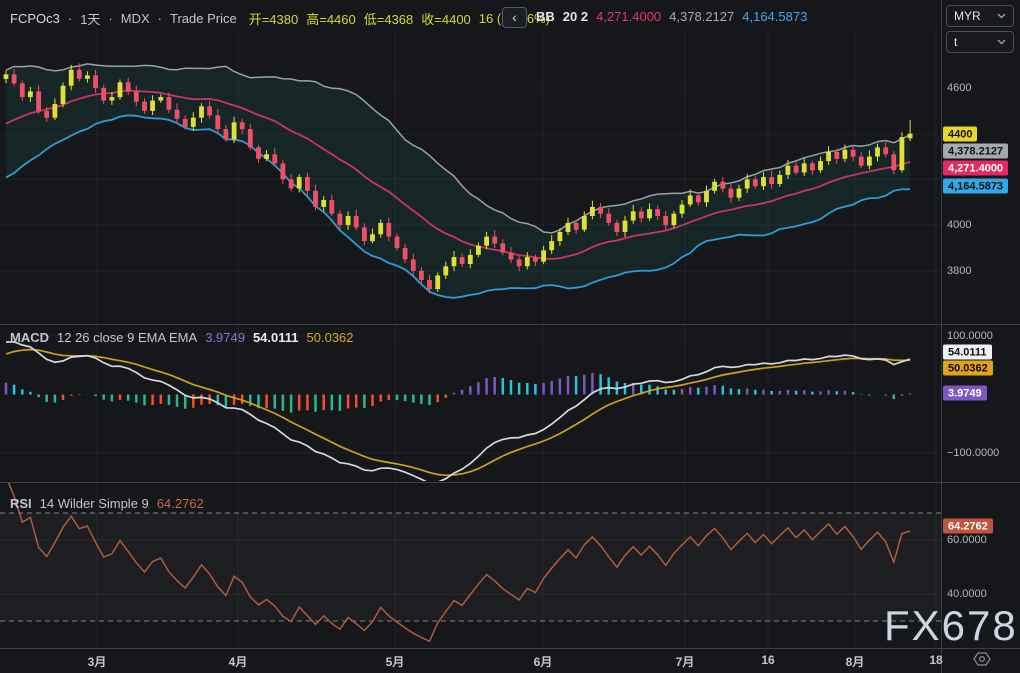 This screenshot has height=673, width=1020. Describe the element at coordinates (980, 42) in the screenshot. I see `scale-toggle-selector: t` at that location.